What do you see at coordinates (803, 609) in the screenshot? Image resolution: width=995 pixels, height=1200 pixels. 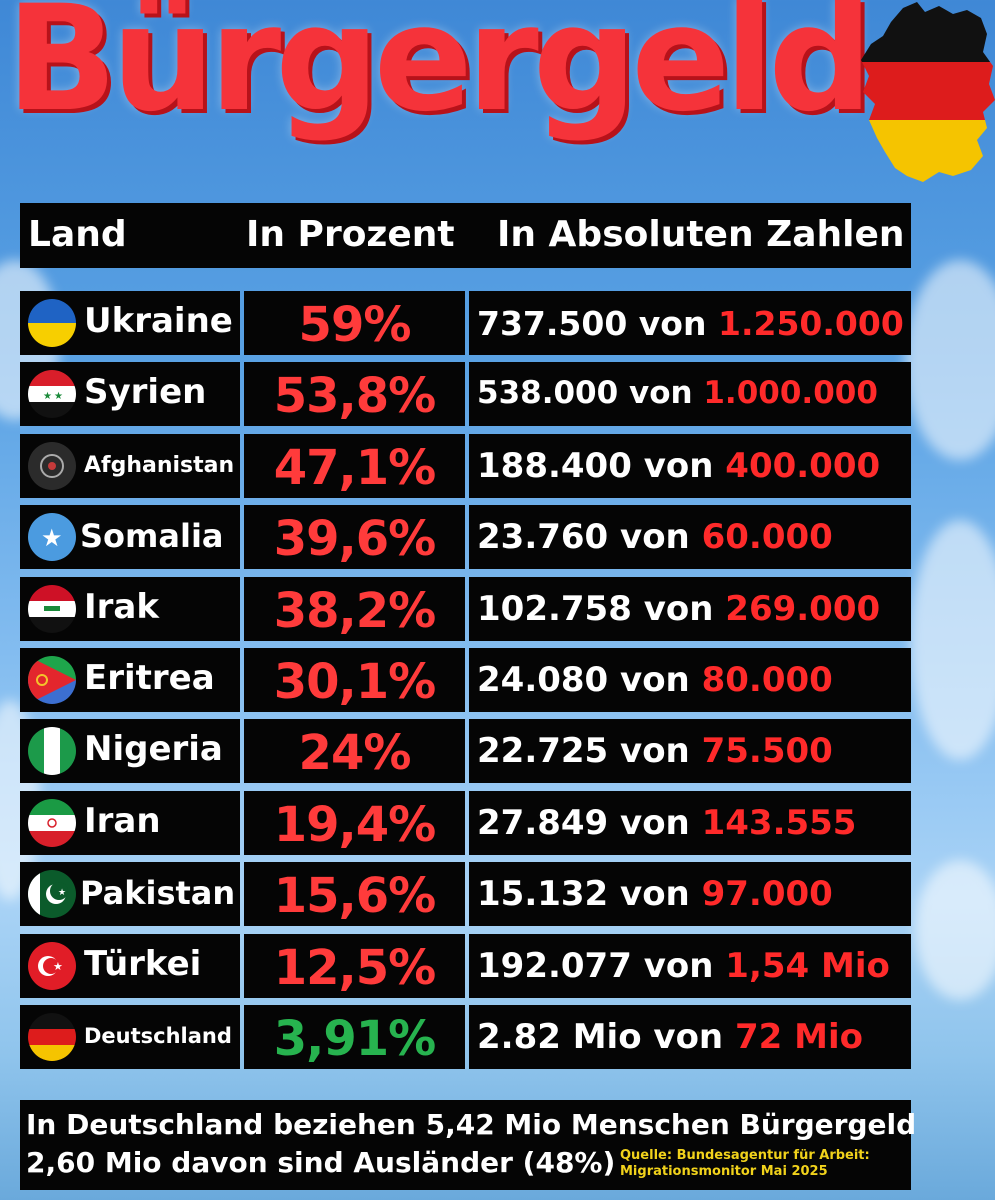 I see `population-total: 269.000` at bounding box center [803, 609].